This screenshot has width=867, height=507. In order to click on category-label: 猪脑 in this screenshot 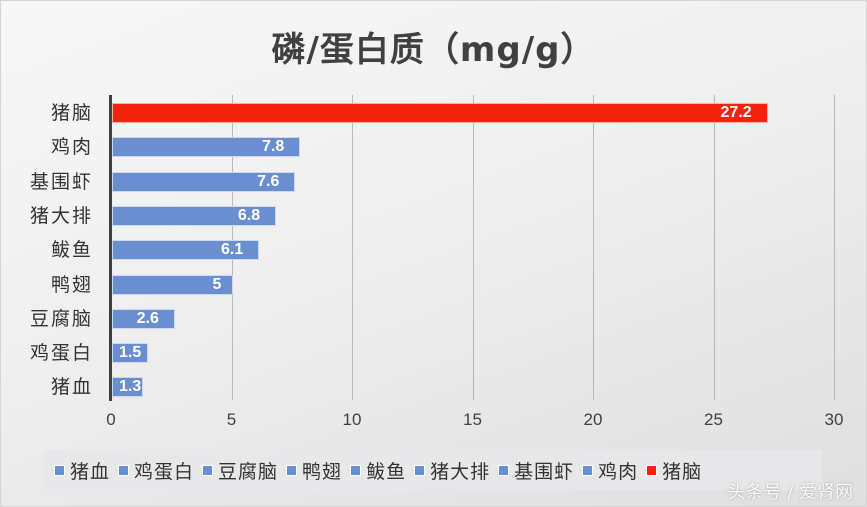, I will do `click(71, 113)`.